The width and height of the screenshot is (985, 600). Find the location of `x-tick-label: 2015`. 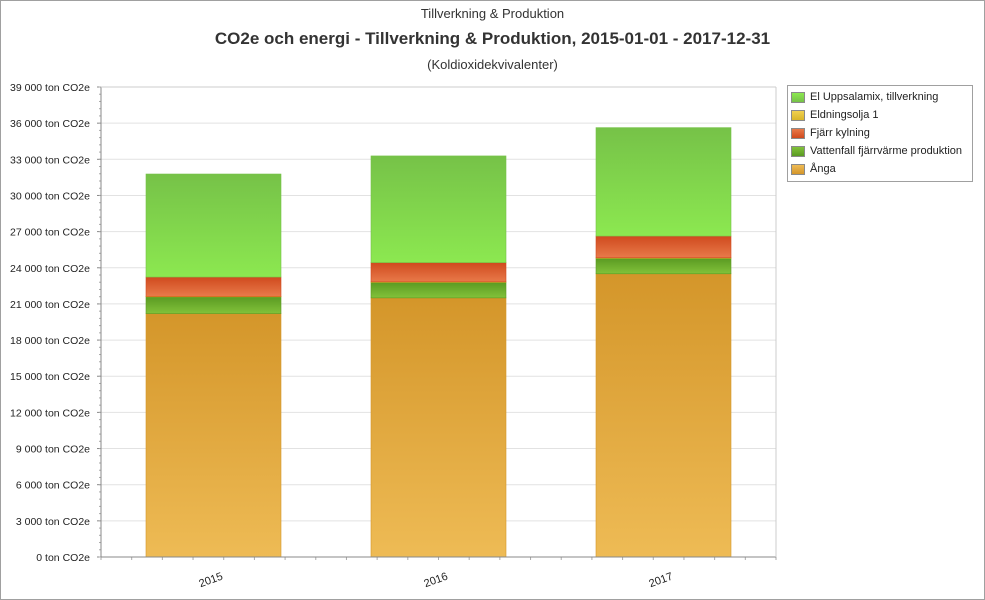

x-tick-label: 2015 is located at coordinates (210, 581).